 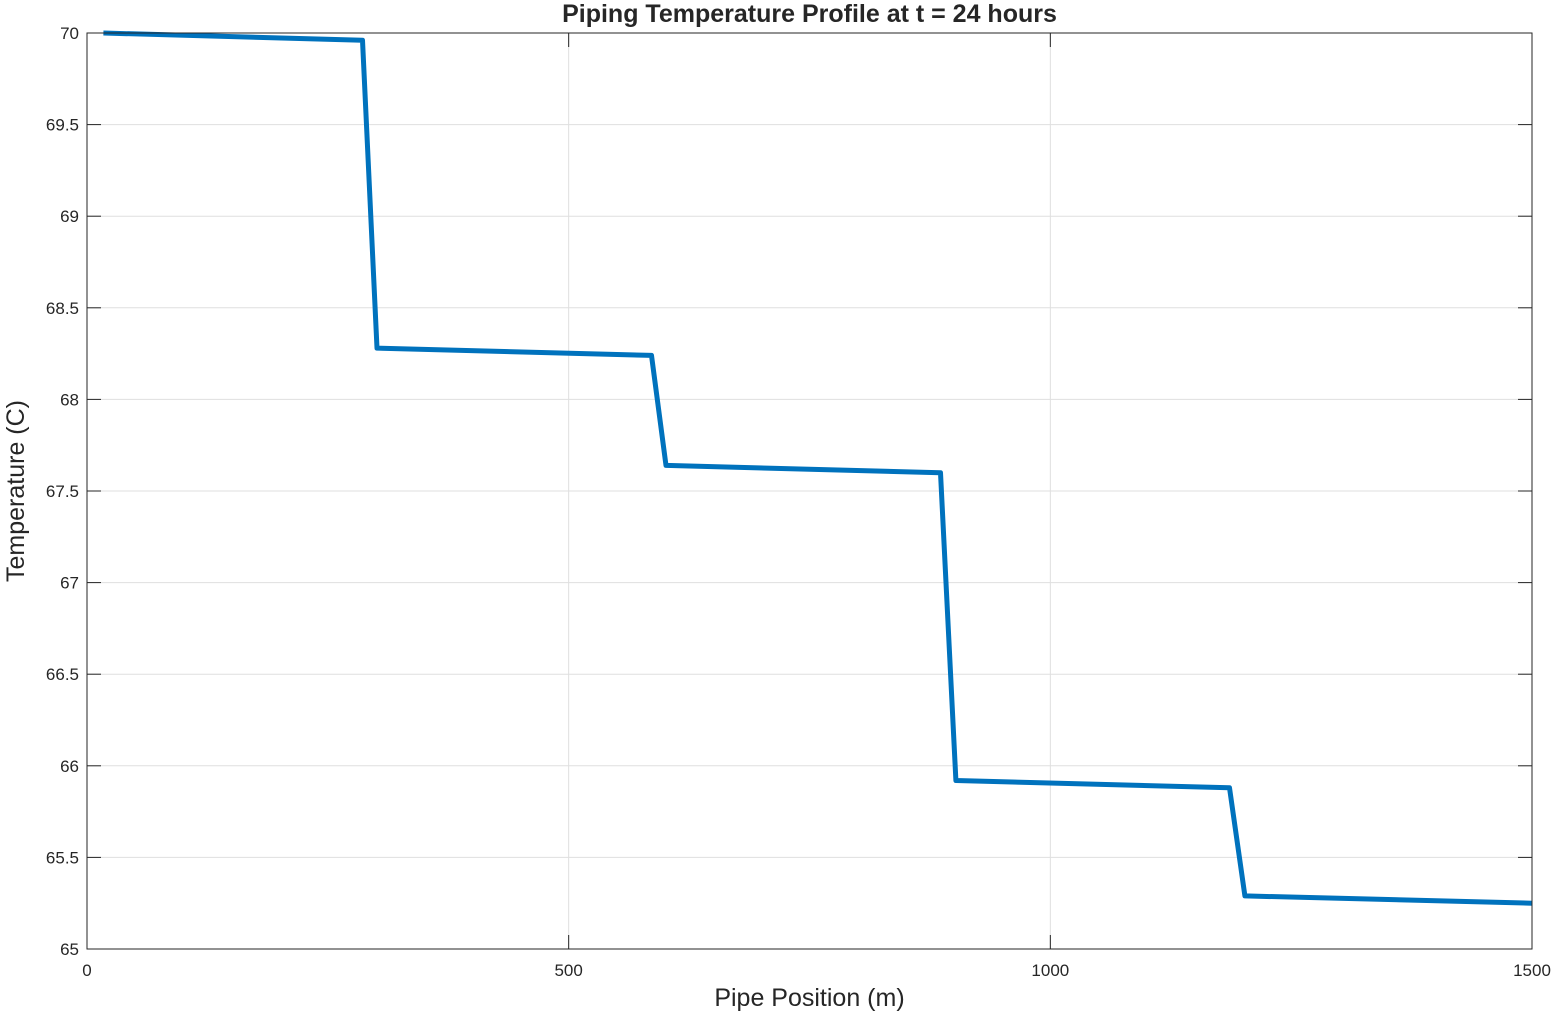 What do you see at coordinates (816, 970) in the screenshot?
I see `x-tick-labels: 0 500 1000 1500` at bounding box center [816, 970].